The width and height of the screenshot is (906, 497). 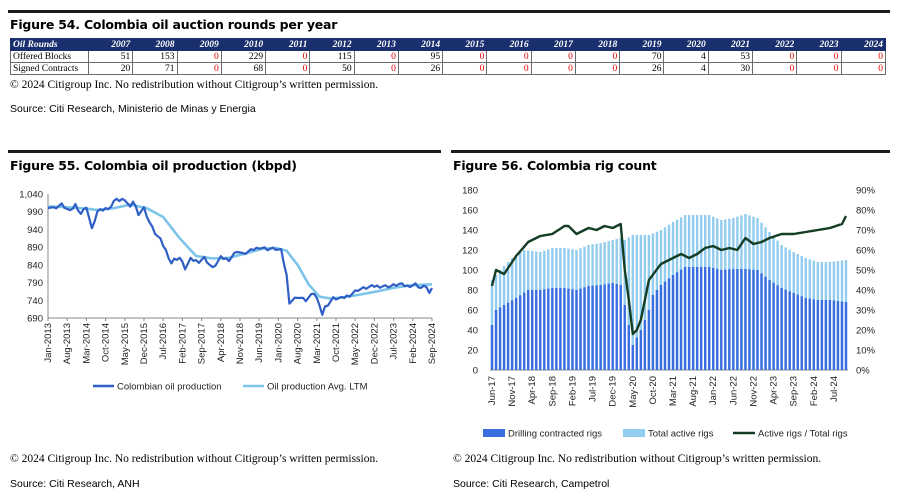 I want to click on x-tick-label: Nov-17, so click(x=512, y=391).